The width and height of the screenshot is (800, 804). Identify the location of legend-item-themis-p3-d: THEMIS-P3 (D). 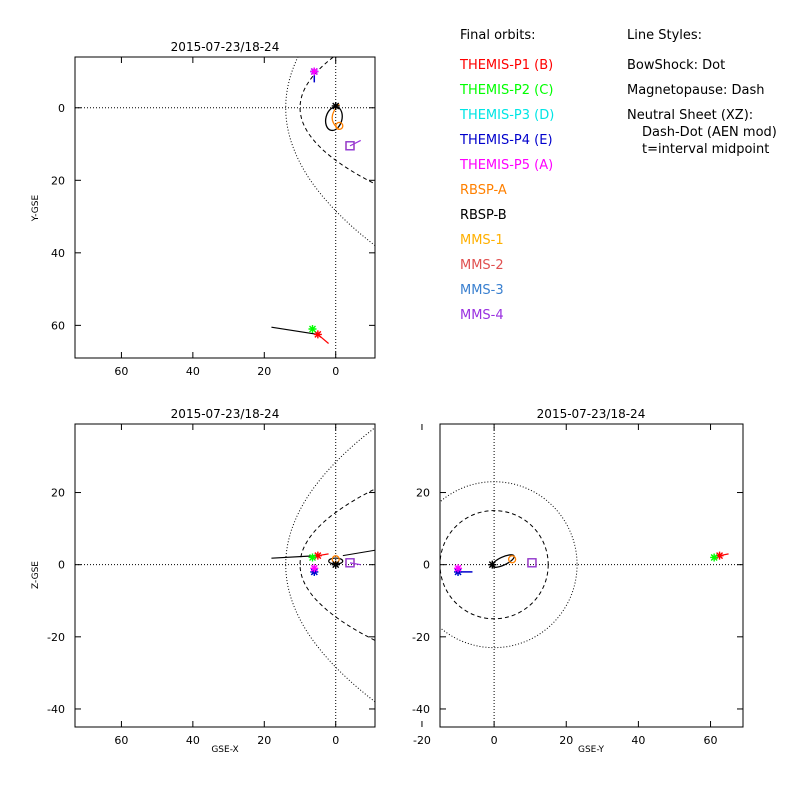
(506, 115).